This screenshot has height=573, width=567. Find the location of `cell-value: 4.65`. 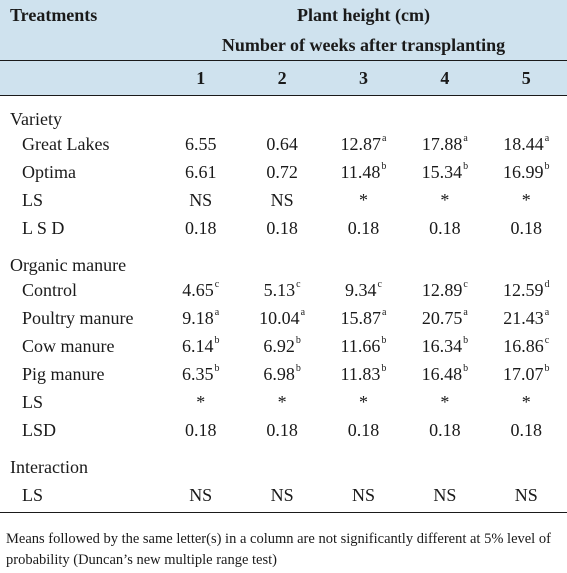

cell-value: 4.65 is located at coordinates (198, 290).